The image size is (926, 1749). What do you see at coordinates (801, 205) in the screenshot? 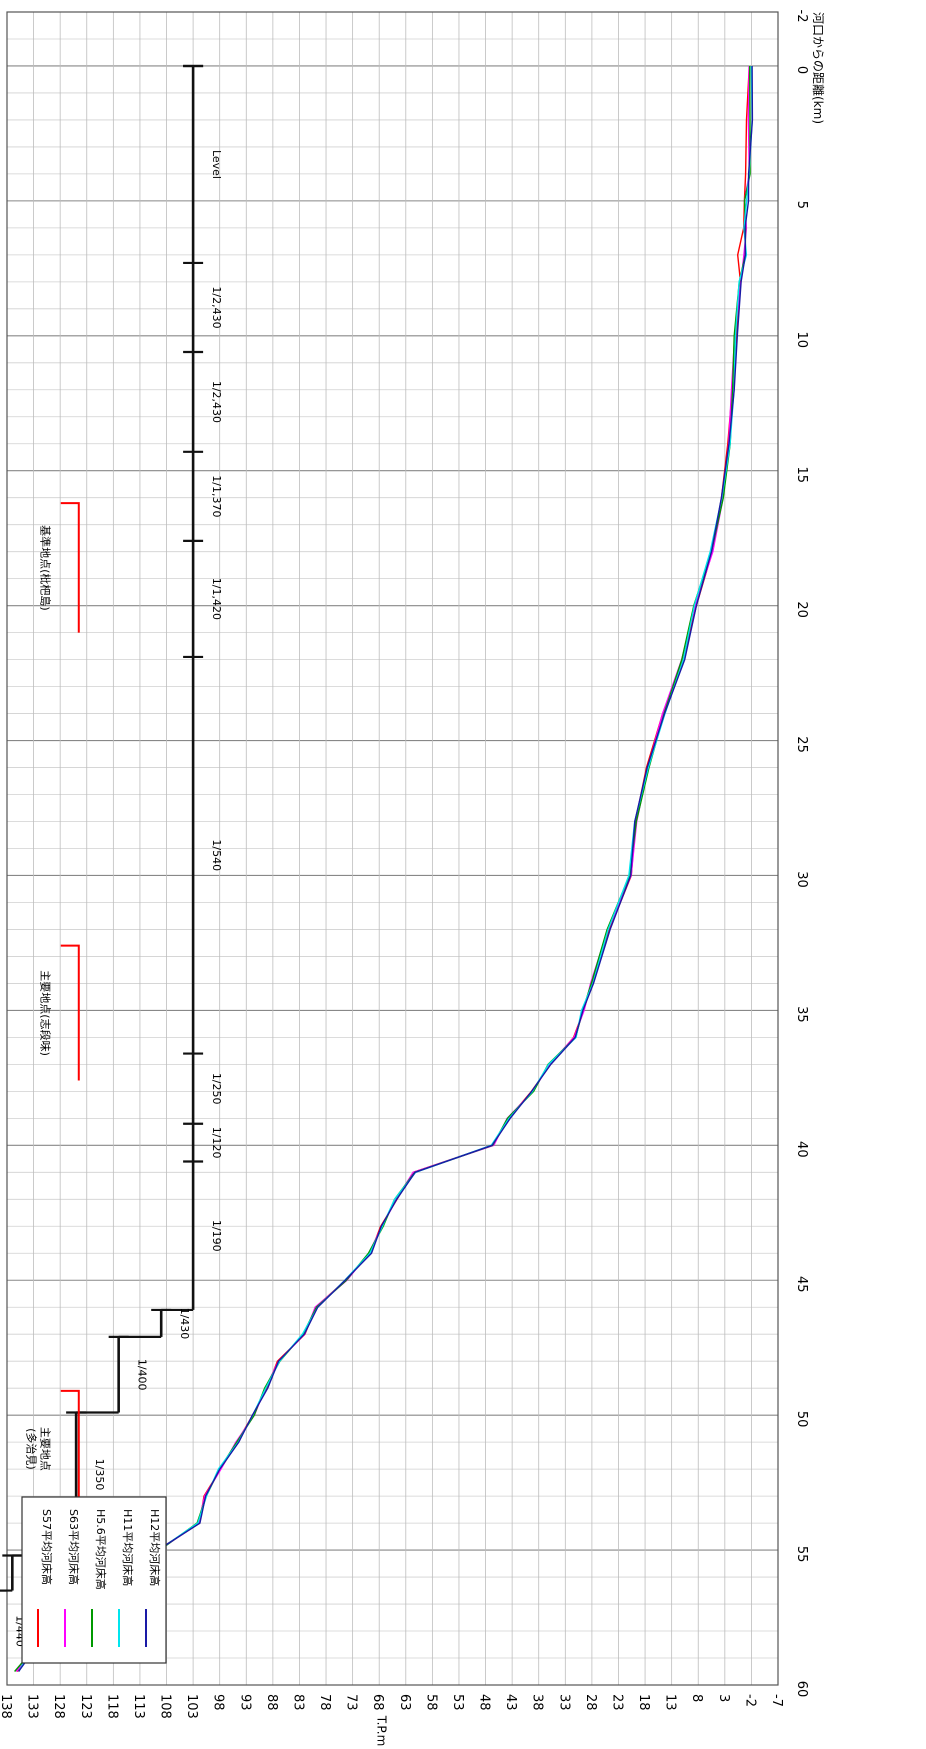
I see `x-tick-label: 5` at bounding box center [801, 205].